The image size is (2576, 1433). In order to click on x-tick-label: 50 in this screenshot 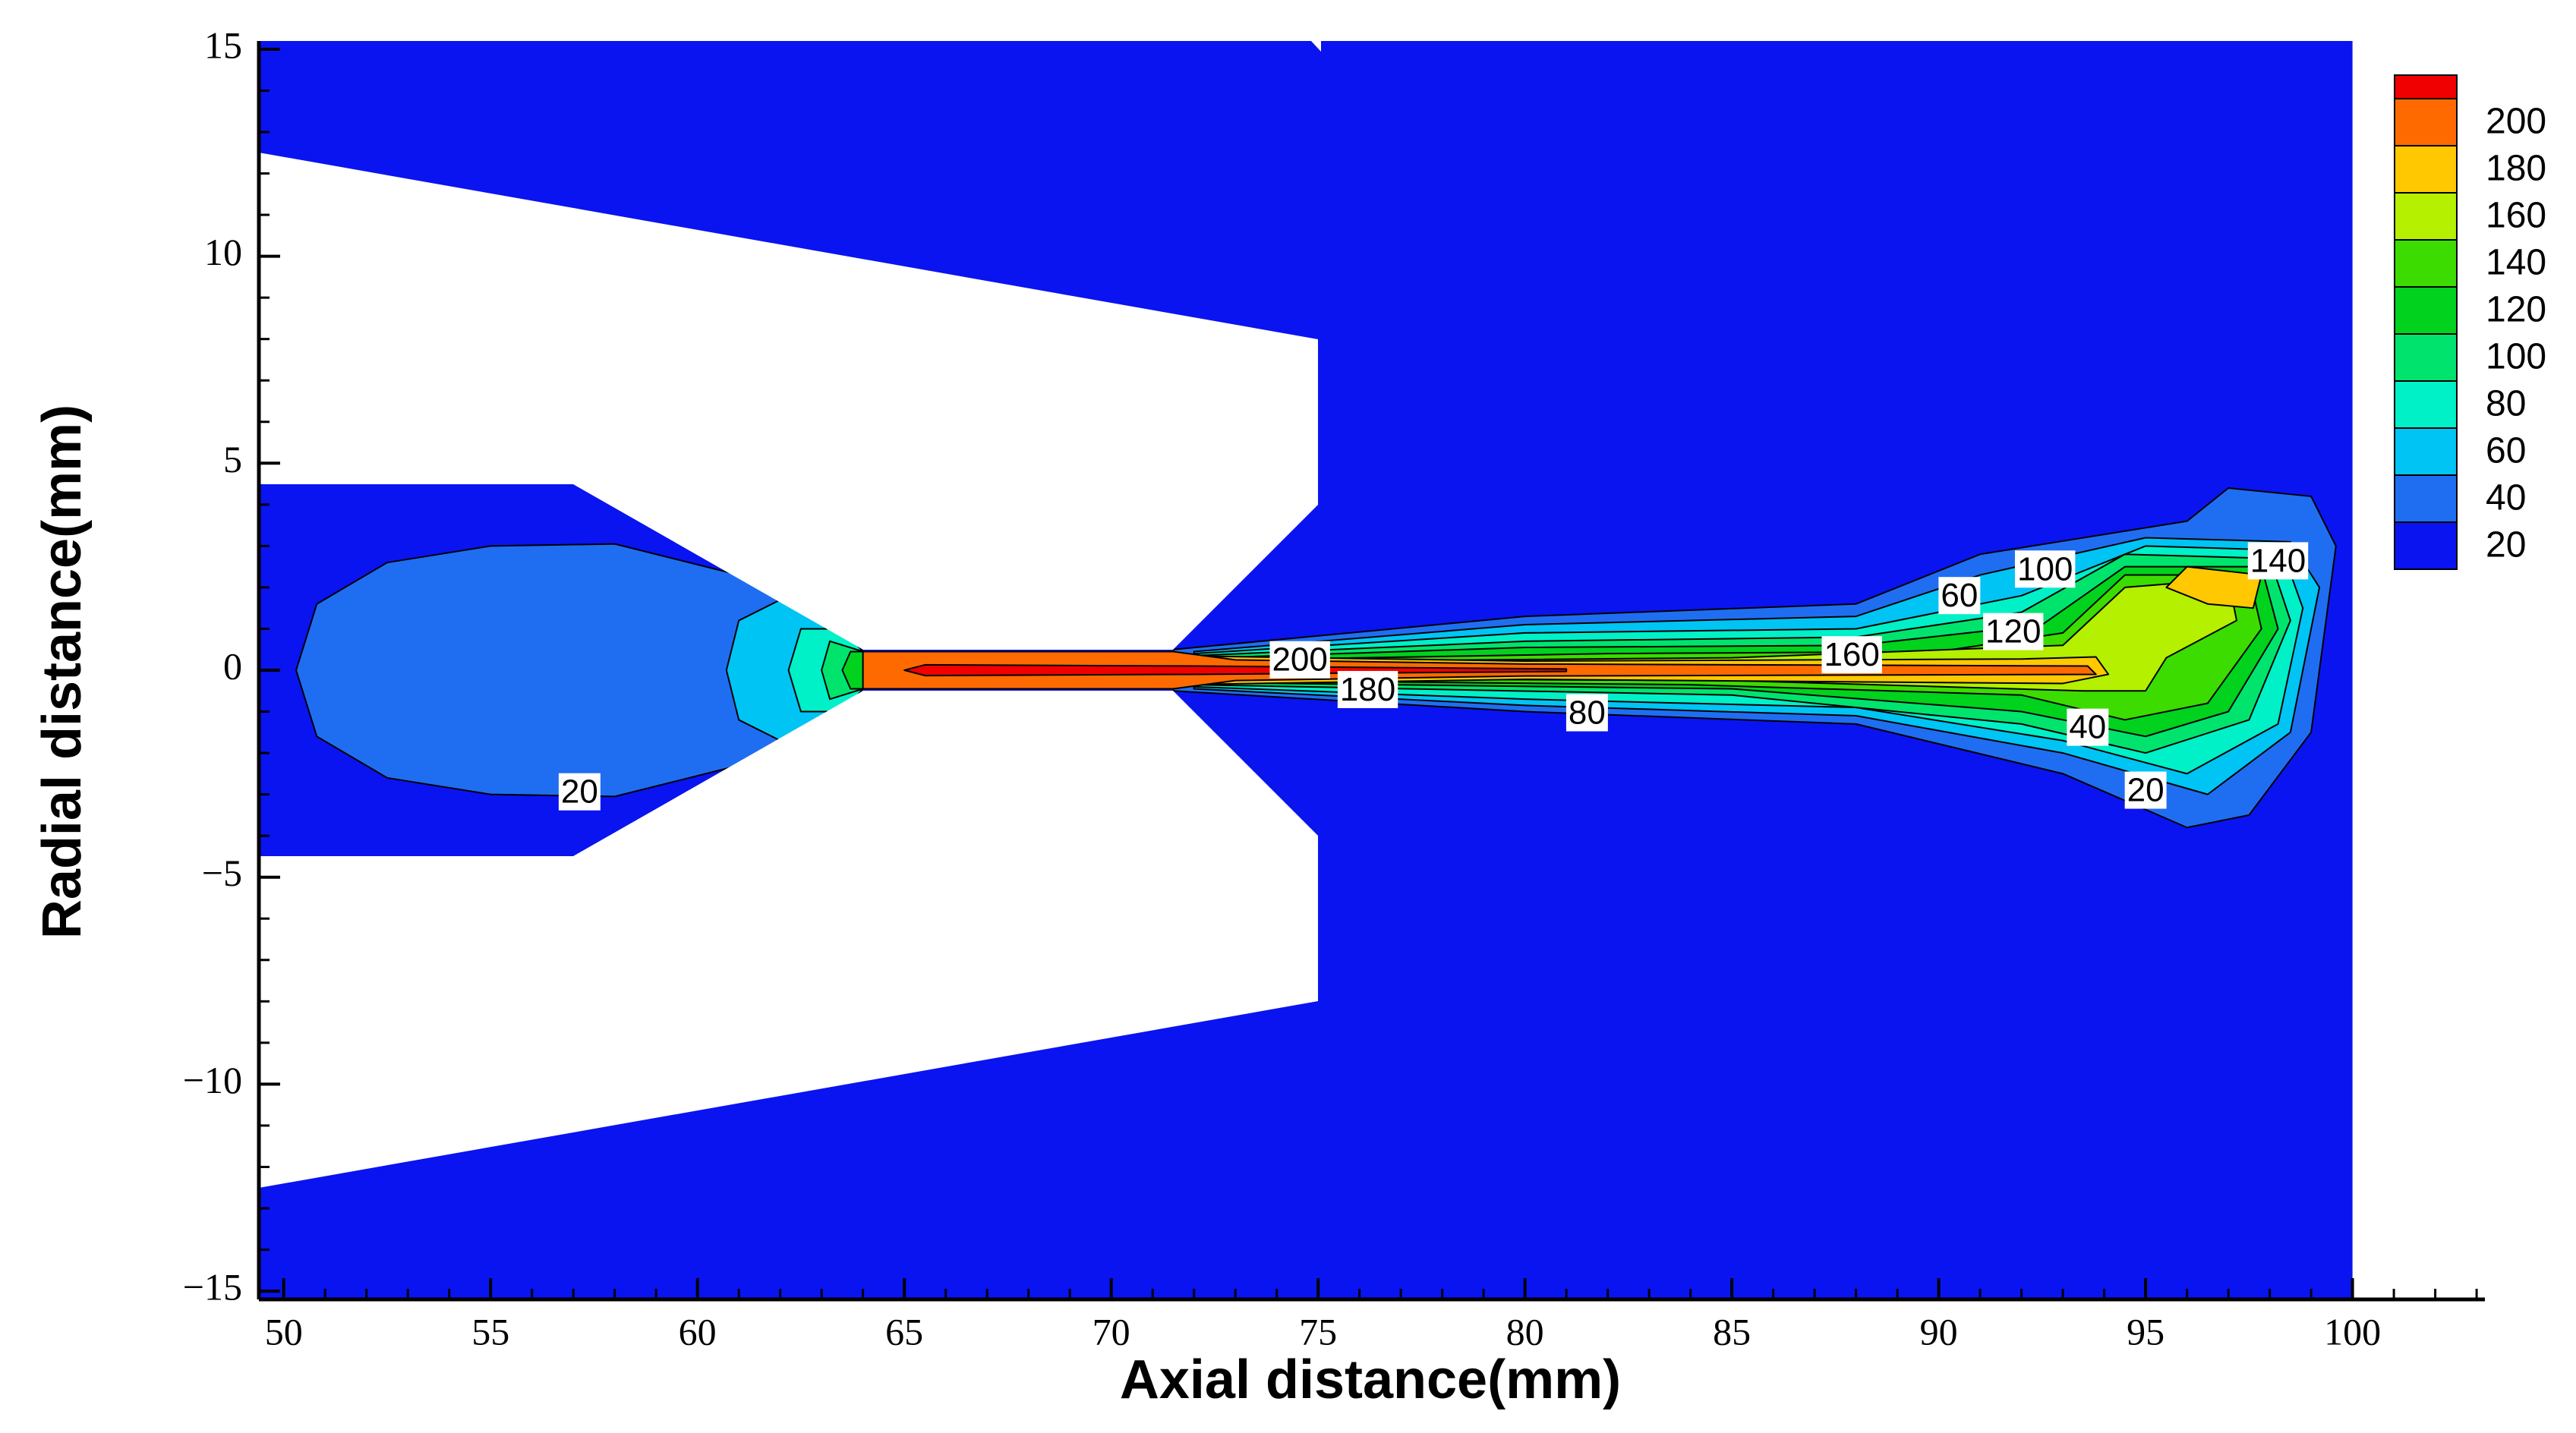, I will do `click(284, 1331)`.